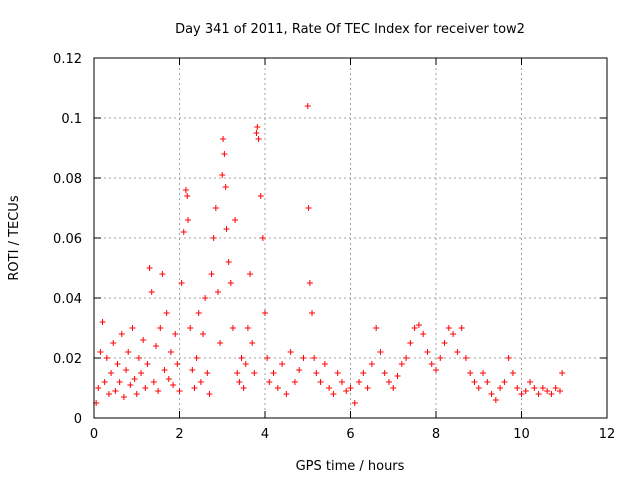  What do you see at coordinates (67, 299) in the screenshot?
I see `y-tick-label: 0.04` at bounding box center [67, 299].